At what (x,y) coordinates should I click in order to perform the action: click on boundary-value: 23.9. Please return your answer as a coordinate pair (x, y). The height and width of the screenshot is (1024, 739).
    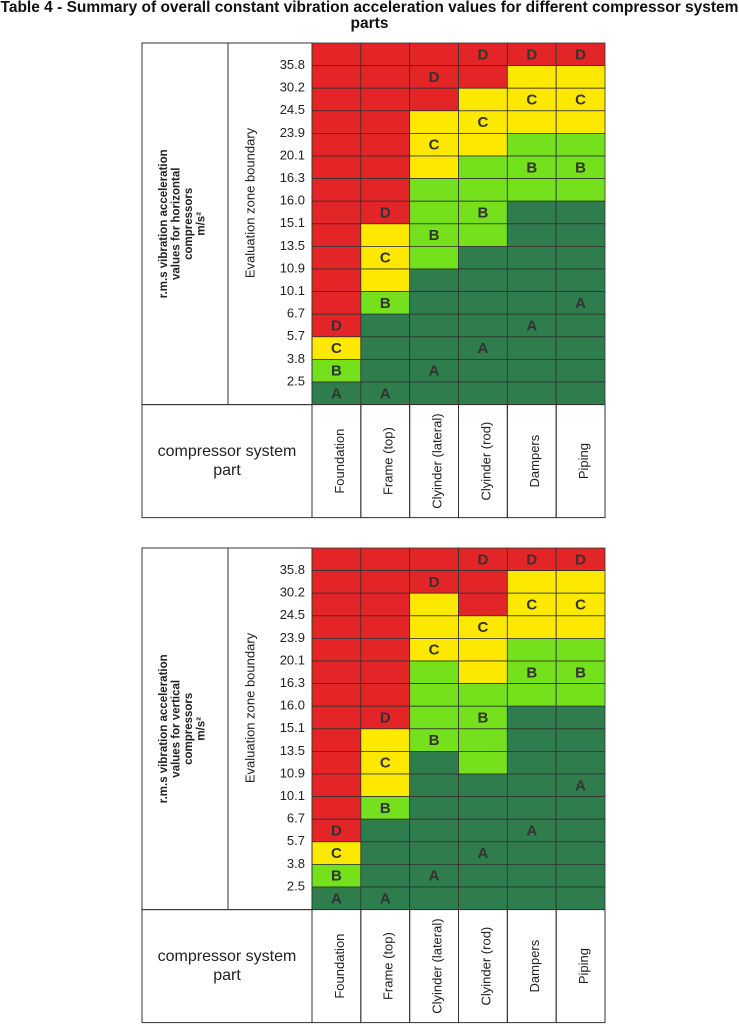
    Looking at the image, I should click on (292, 132).